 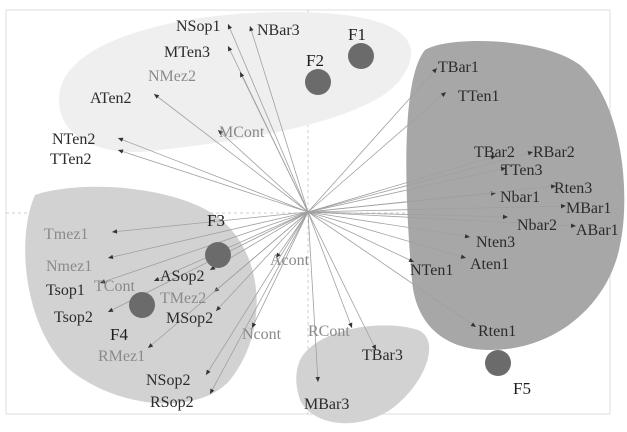 What do you see at coordinates (71, 159) in the screenshot?
I see `label-tten2: TTen2` at bounding box center [71, 159].